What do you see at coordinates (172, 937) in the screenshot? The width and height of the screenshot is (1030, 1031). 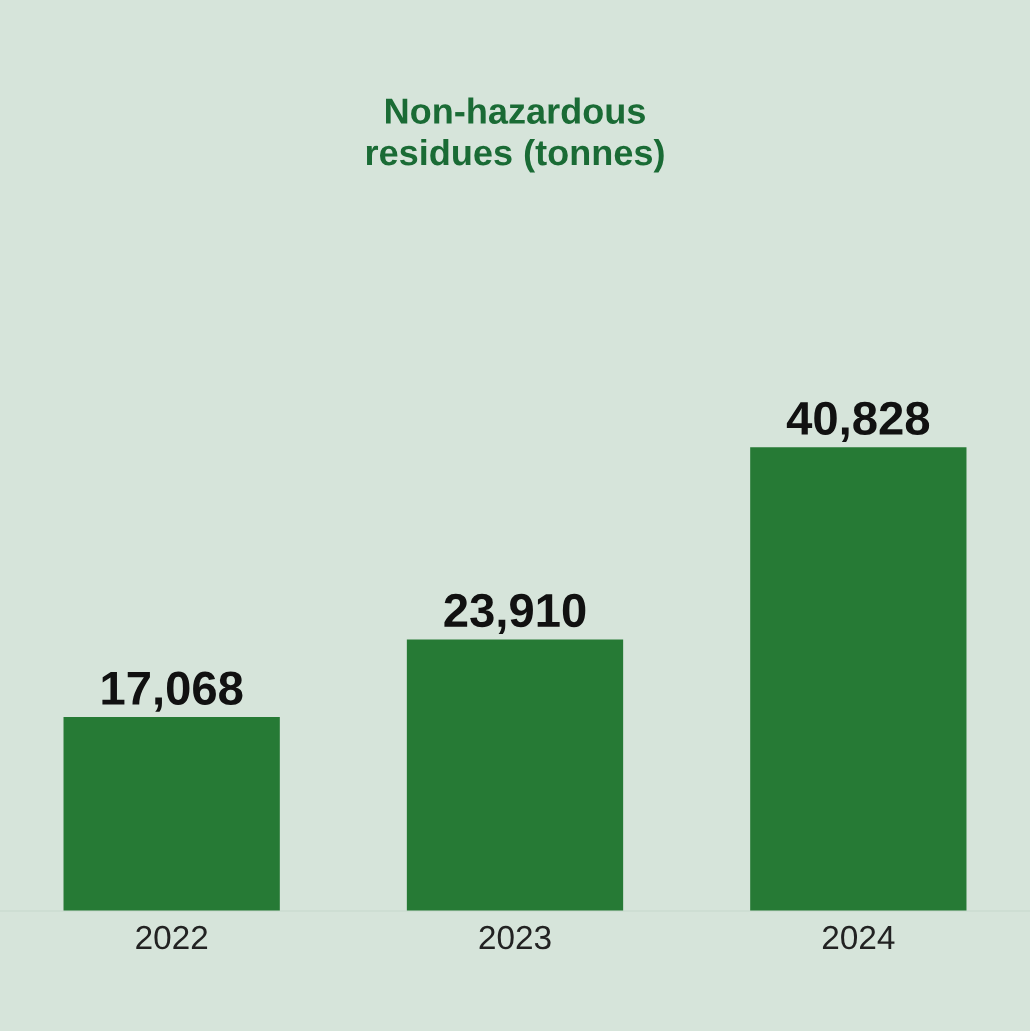 I see `x-tick-label: 2022` at bounding box center [172, 937].